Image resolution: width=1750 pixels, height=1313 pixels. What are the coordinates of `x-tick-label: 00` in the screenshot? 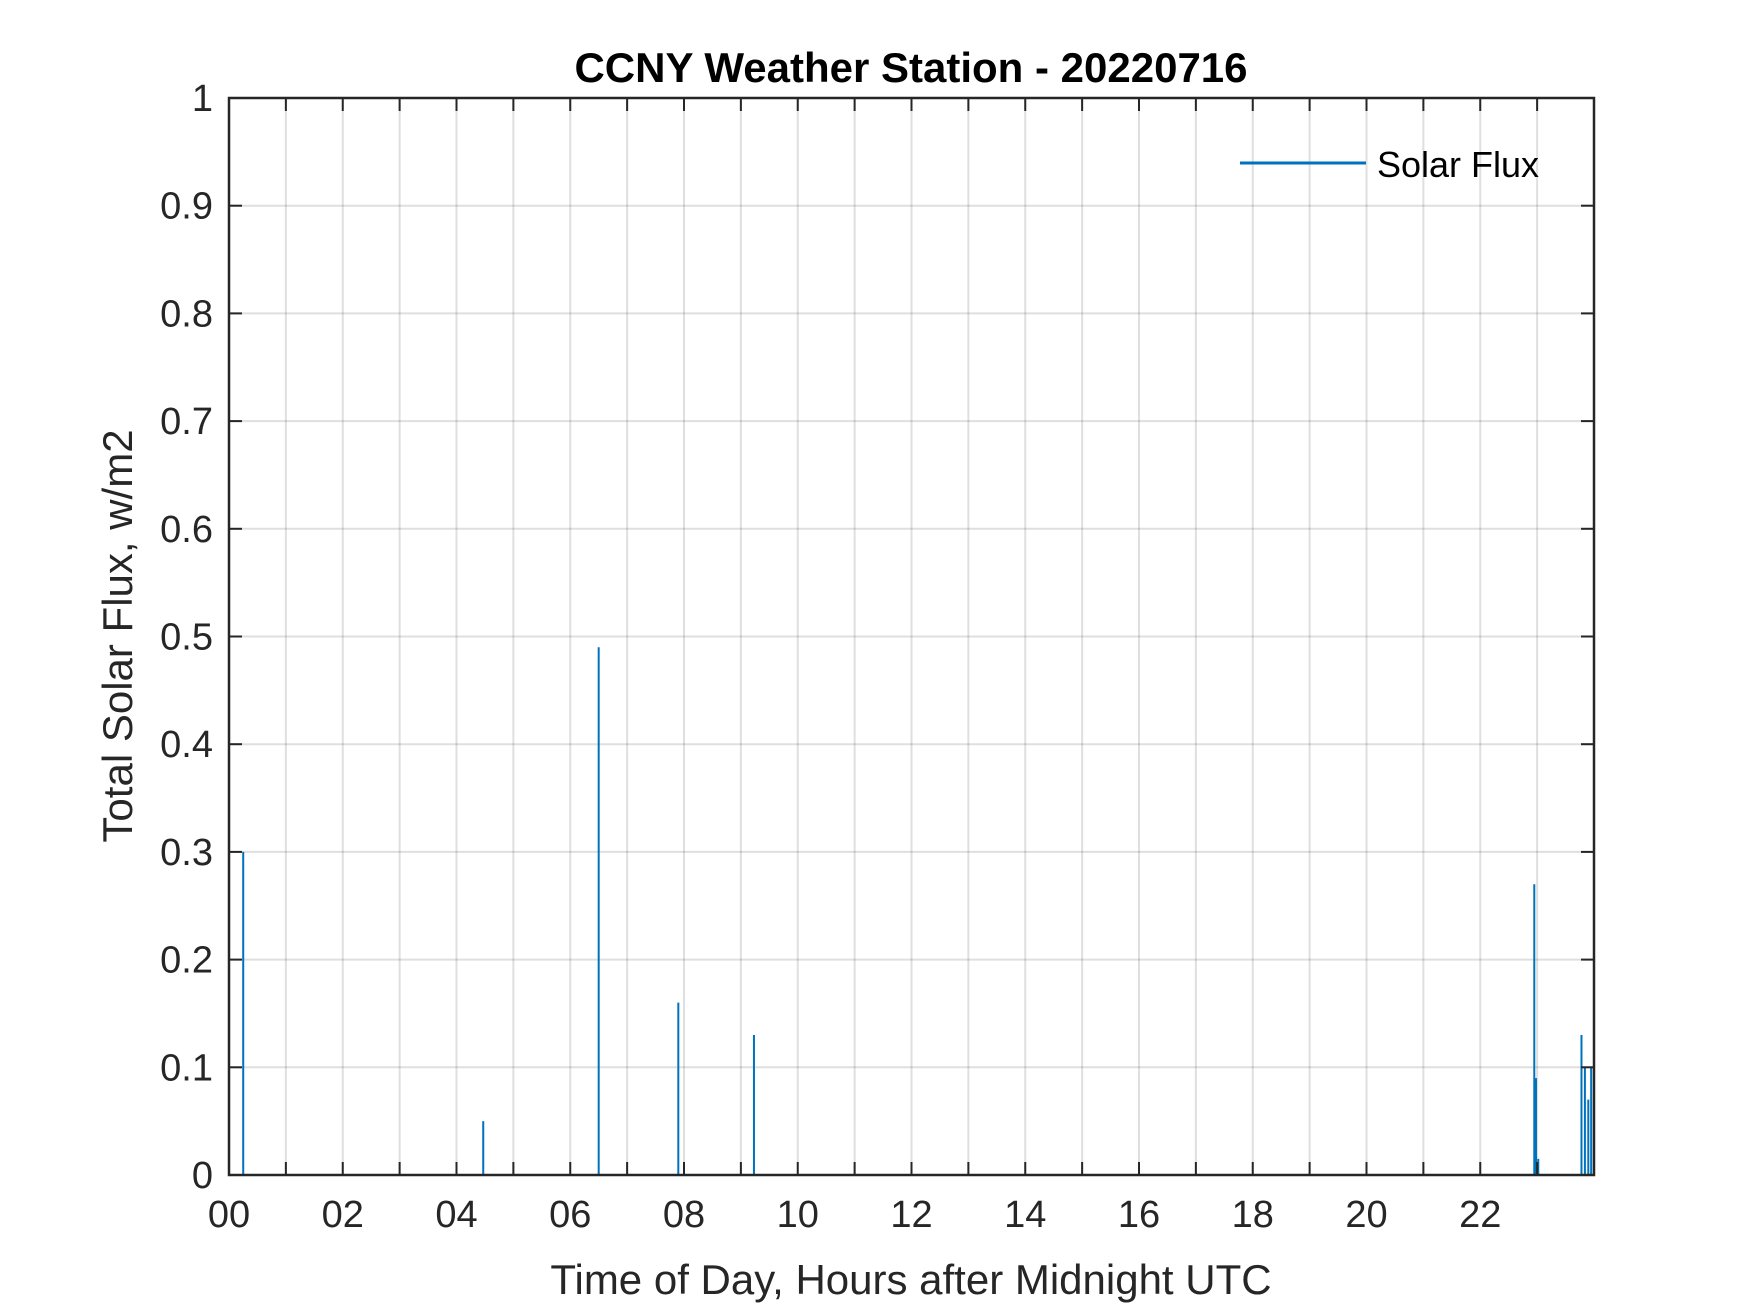 It's located at (229, 1215).